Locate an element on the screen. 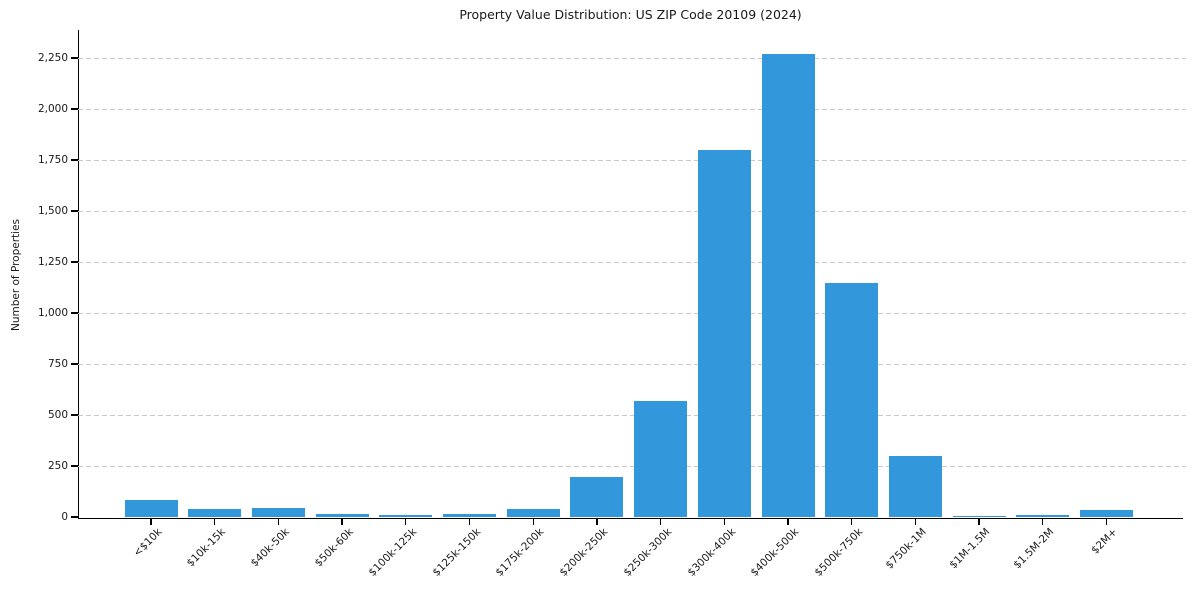 The image size is (1190, 590). bar-$200k-250k is located at coordinates (597, 497).